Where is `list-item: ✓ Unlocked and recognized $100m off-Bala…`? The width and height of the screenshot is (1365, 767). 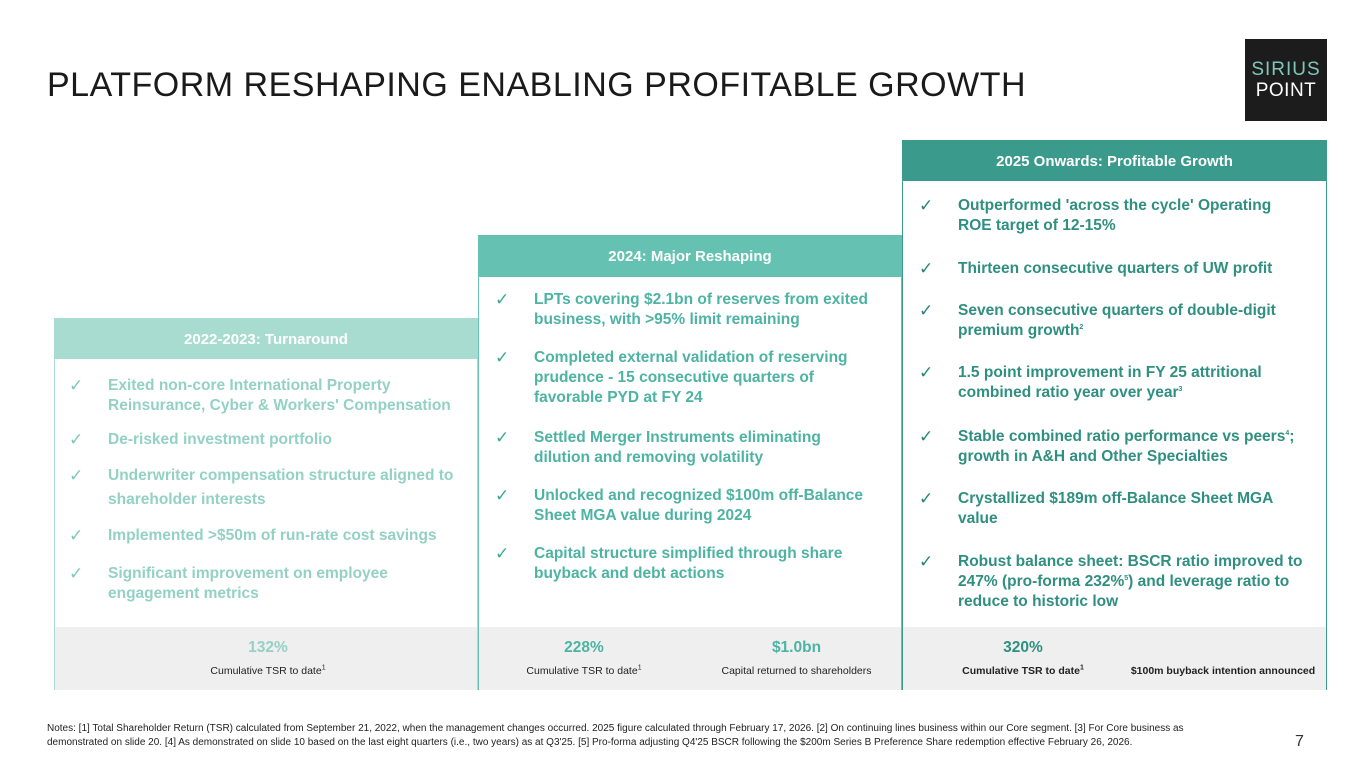
list-item: ✓ Unlocked and recognized $100m off-Bala… is located at coordinates (679, 505).